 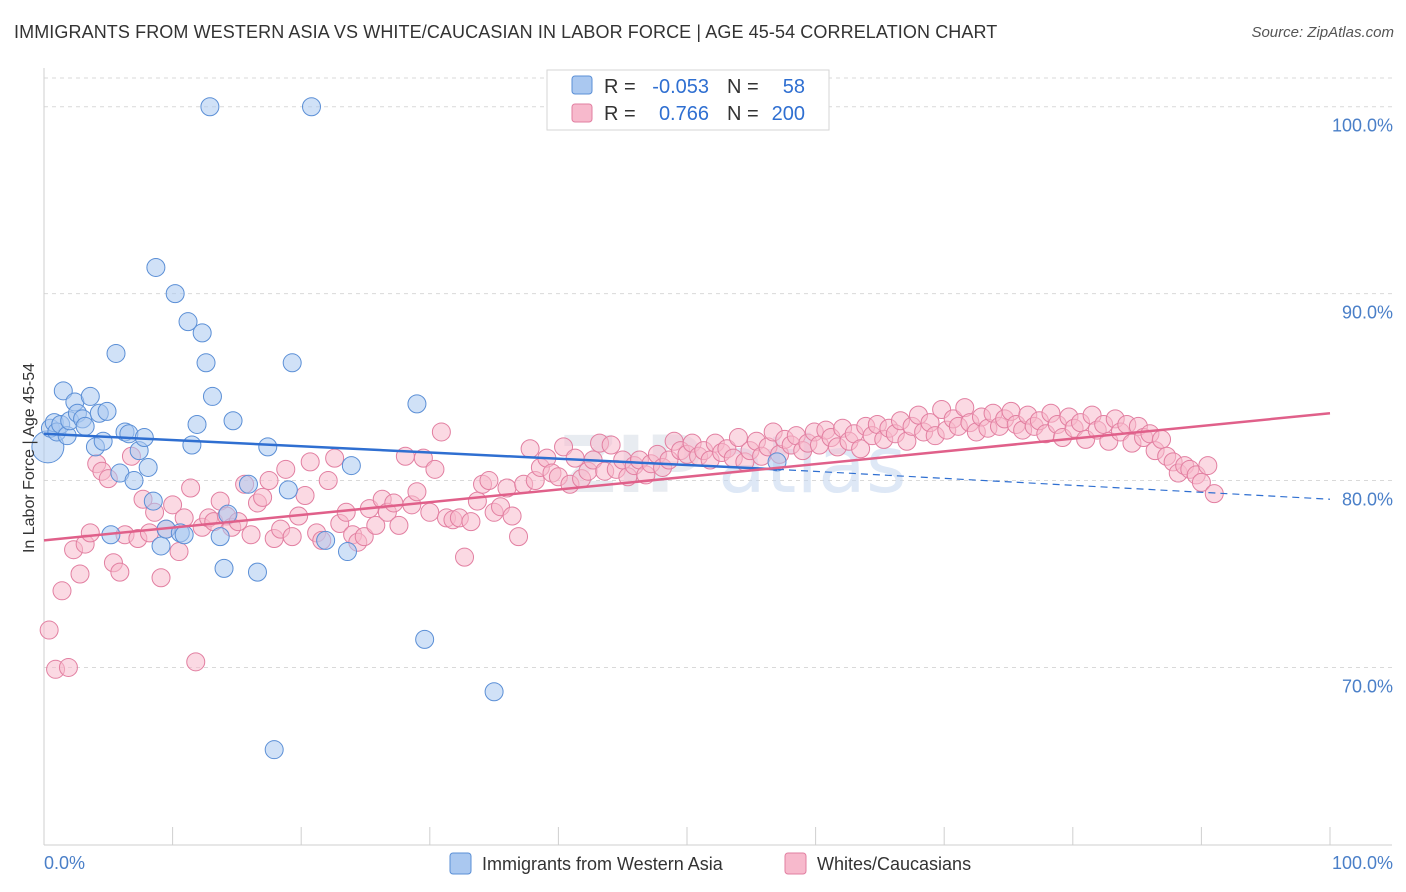 What do you see at coordinates (1053, 484) in the screenshot?
I see `trend-line-extension-immigrants-western-asia` at bounding box center [1053, 484].